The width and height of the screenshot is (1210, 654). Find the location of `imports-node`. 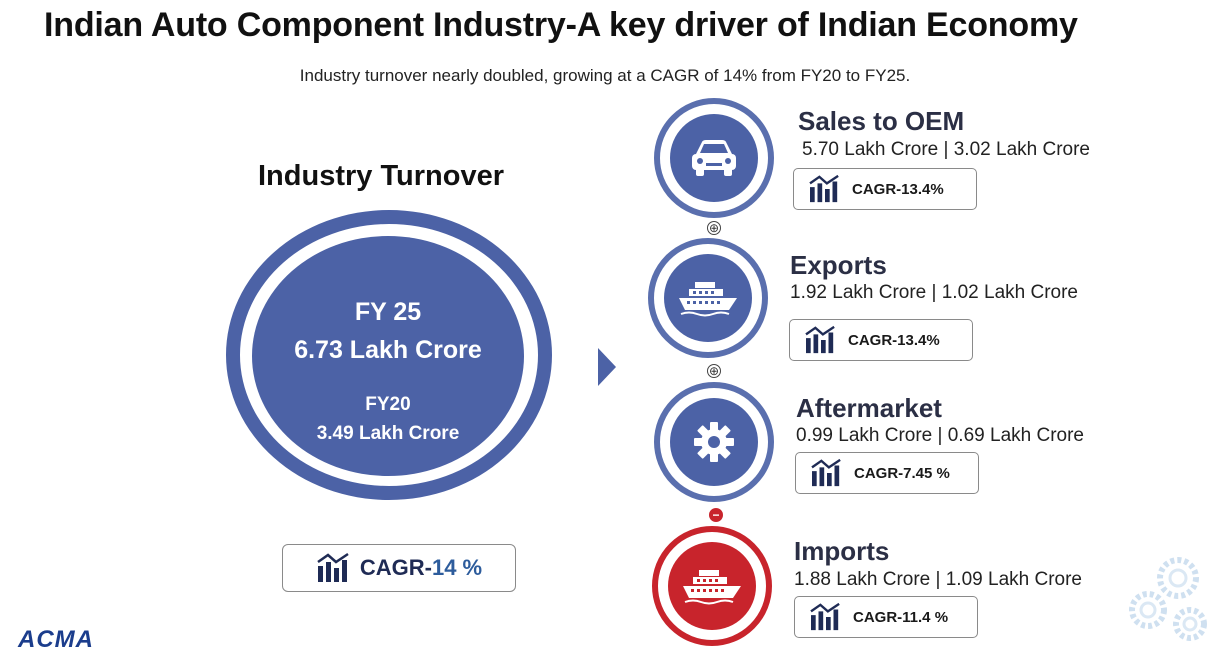

imports-node is located at coordinates (712, 586).